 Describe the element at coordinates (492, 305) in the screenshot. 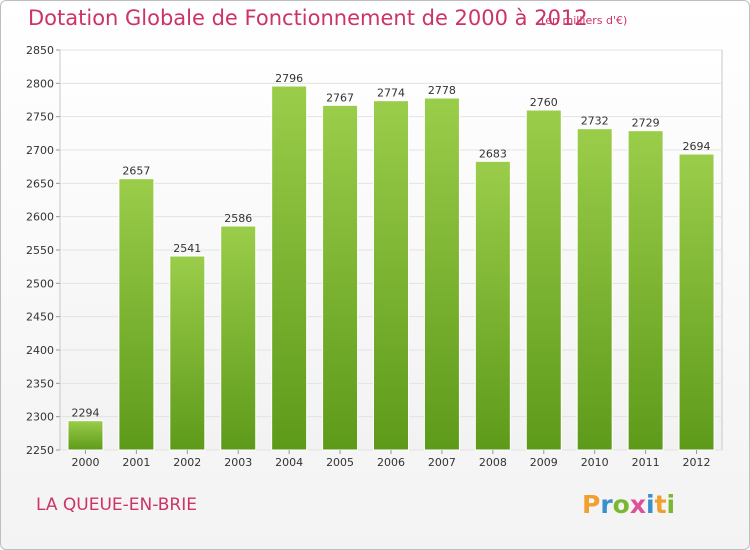

I see `bar-2008` at that location.